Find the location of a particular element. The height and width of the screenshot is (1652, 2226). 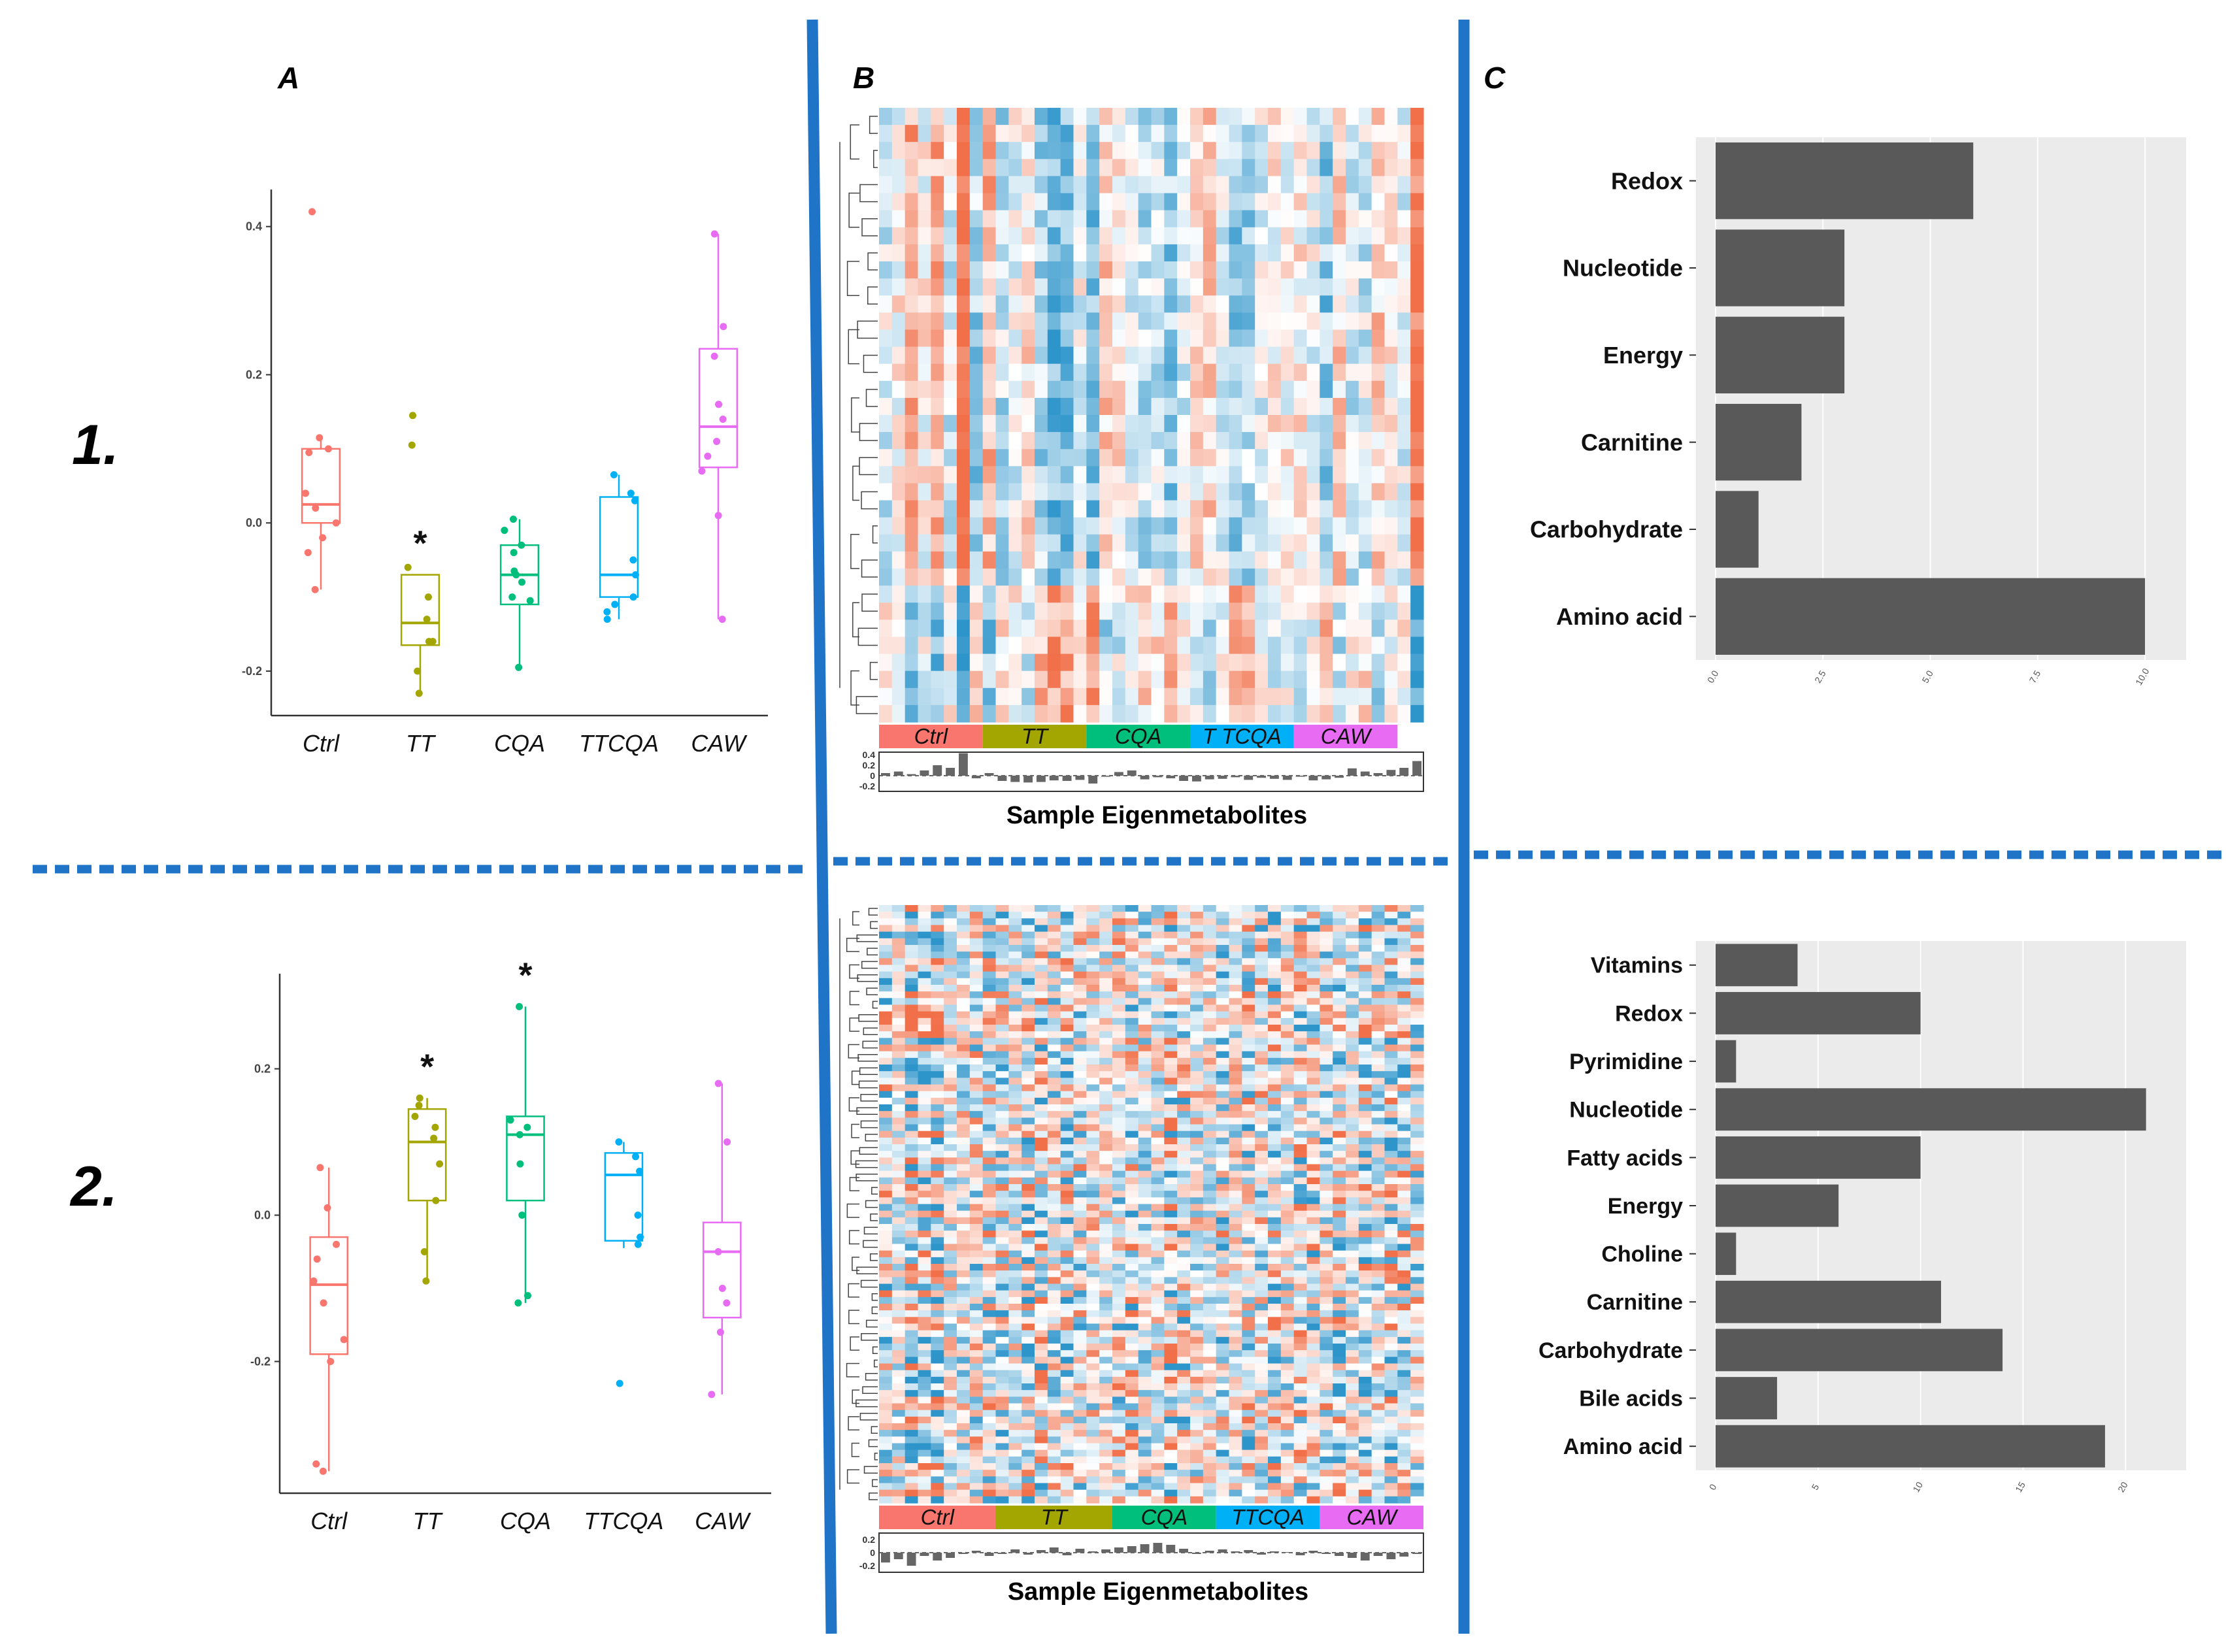

eigen-bar is located at coordinates (1067, 779).